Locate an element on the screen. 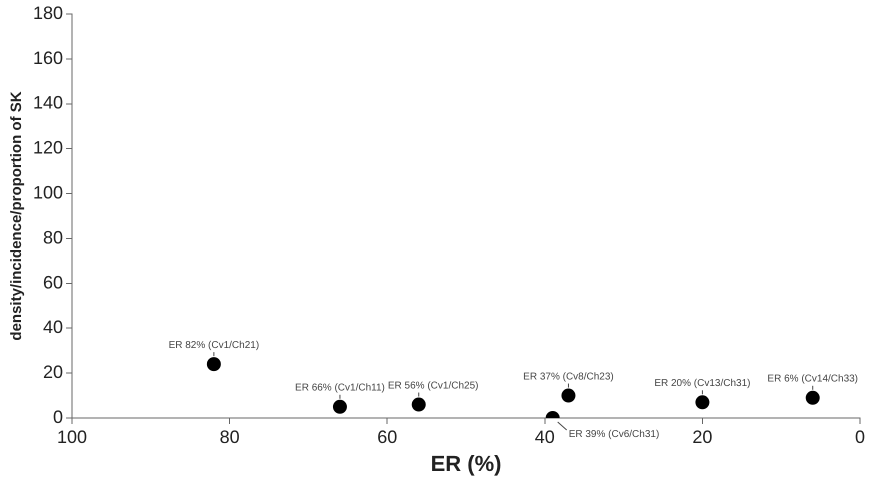  y-tick-label: 160 is located at coordinates (48, 58).